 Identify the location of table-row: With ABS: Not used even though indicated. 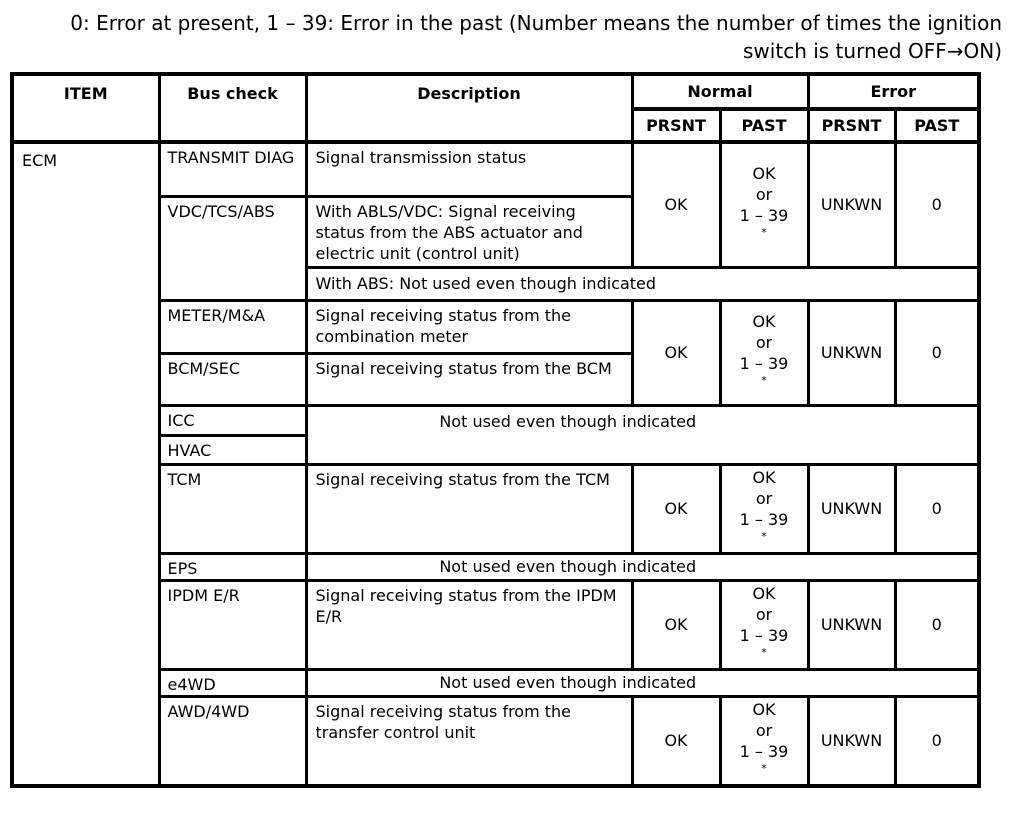
(496, 283).